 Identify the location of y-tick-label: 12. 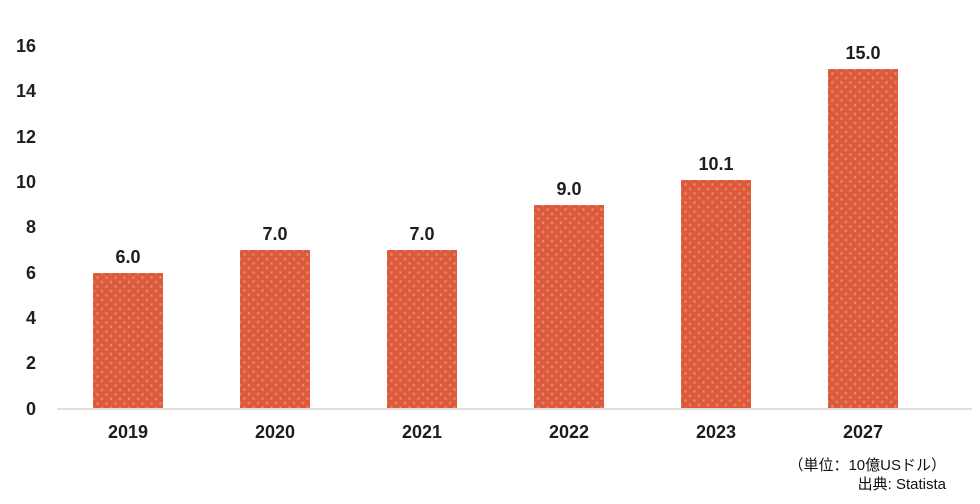
(25, 136).